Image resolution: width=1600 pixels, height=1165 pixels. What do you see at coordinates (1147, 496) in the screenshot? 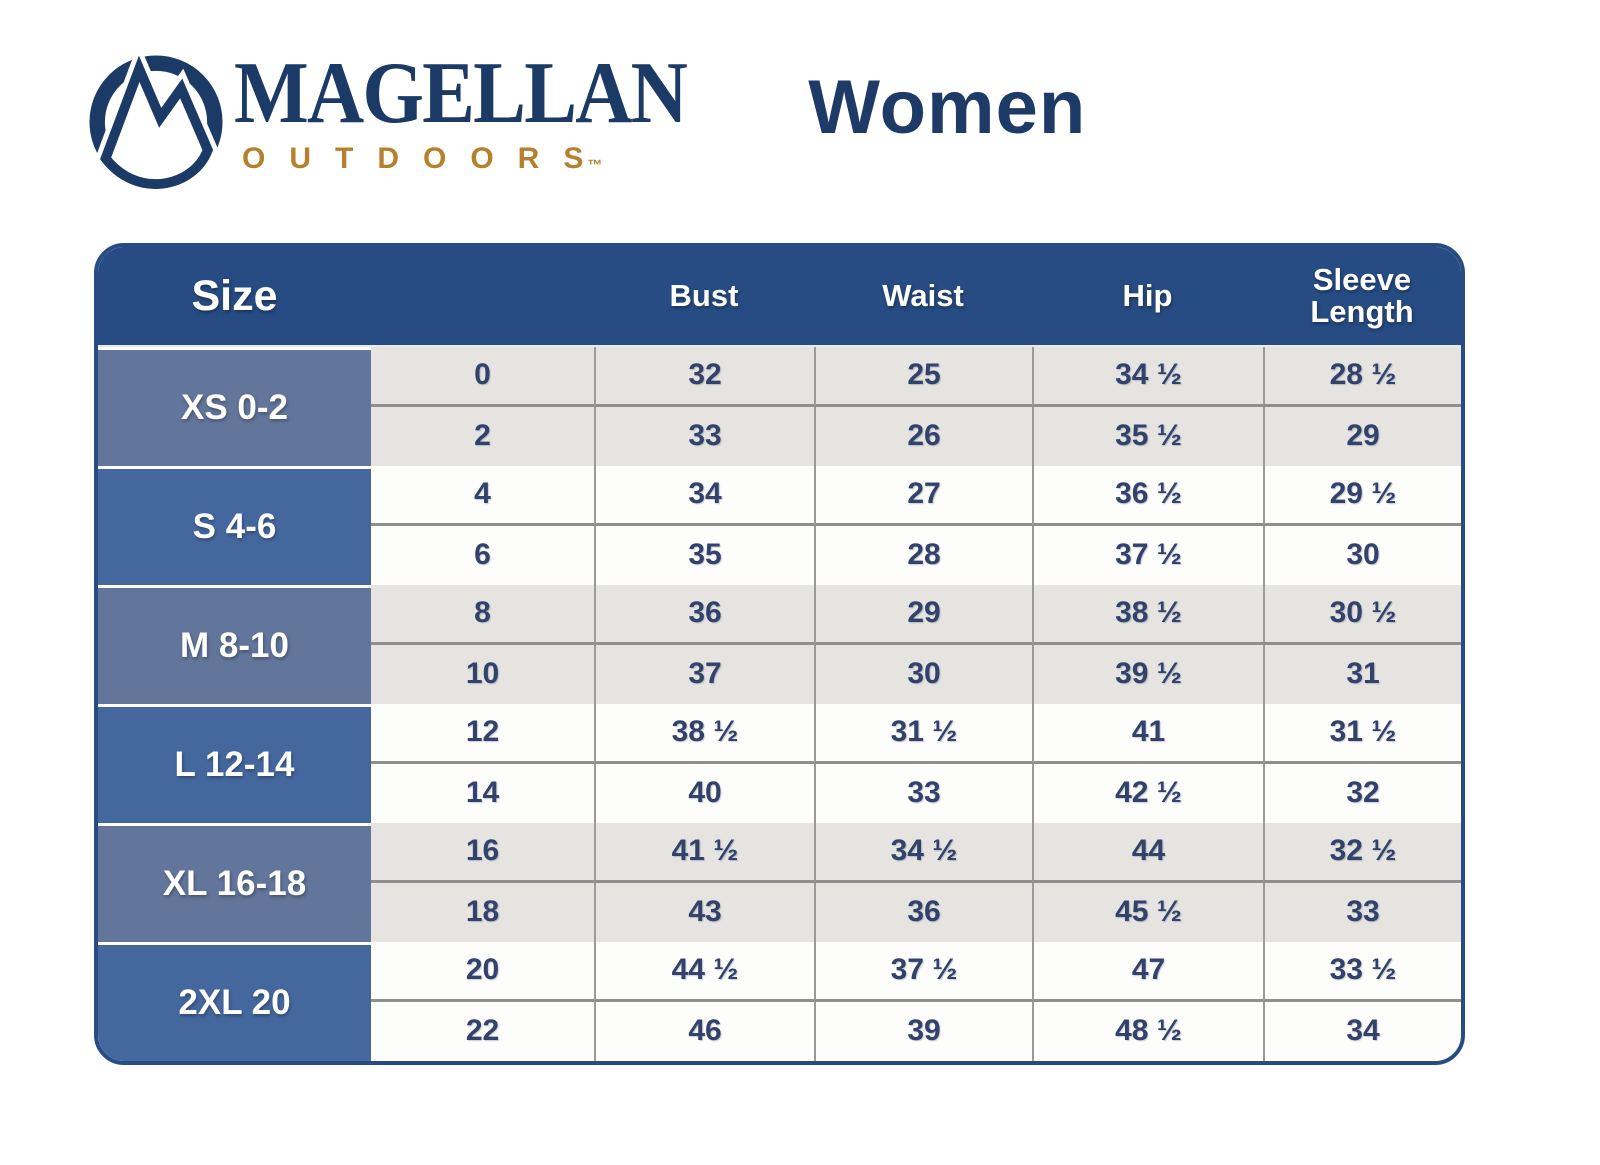
I see `measurement-cell: 36 ½` at bounding box center [1147, 496].